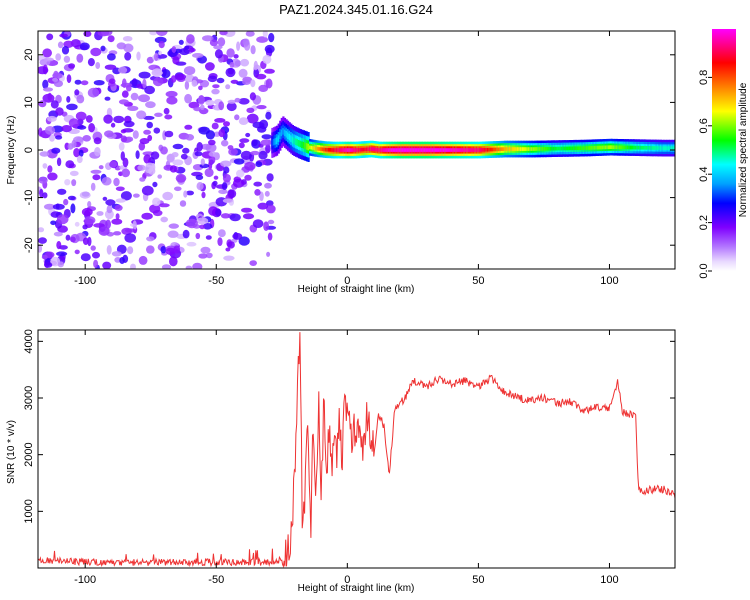 This screenshot has width=750, height=600. What do you see at coordinates (704, 77) in the screenshot?
I see `colorbar-tick-label: 0.8` at bounding box center [704, 77].